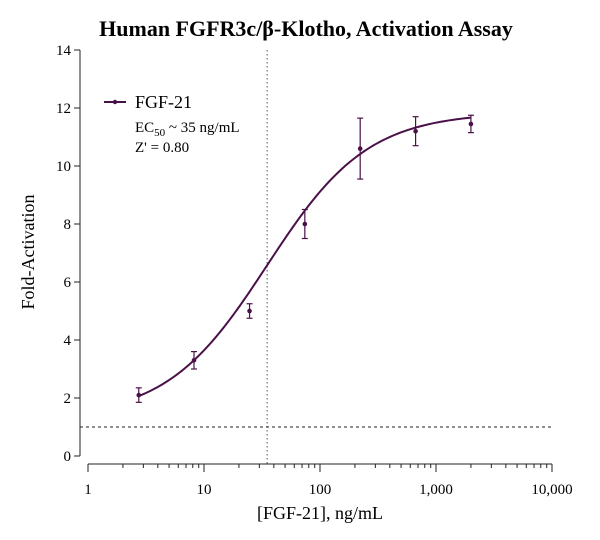 The width and height of the screenshot is (600, 540). I want to click on y-tick-label: 14, so click(64, 51).